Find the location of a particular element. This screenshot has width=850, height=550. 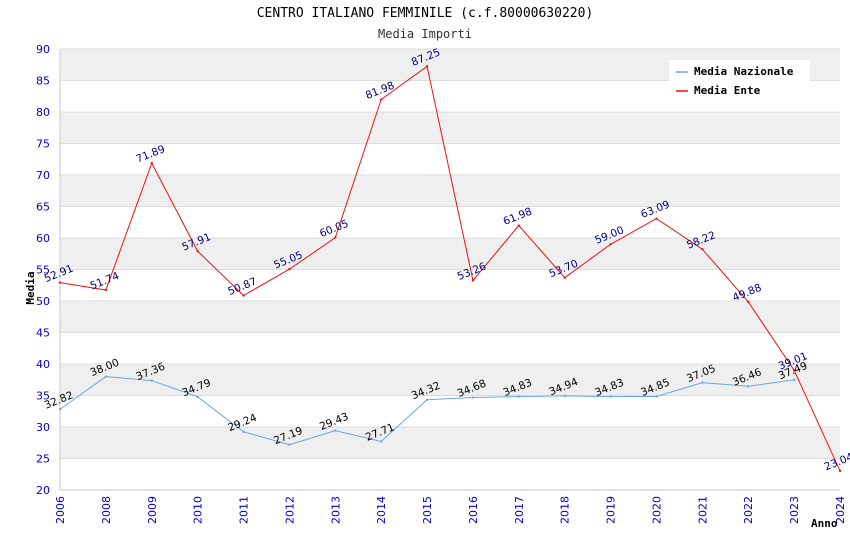

y-tick-label-60: 60 is located at coordinates (43, 238).